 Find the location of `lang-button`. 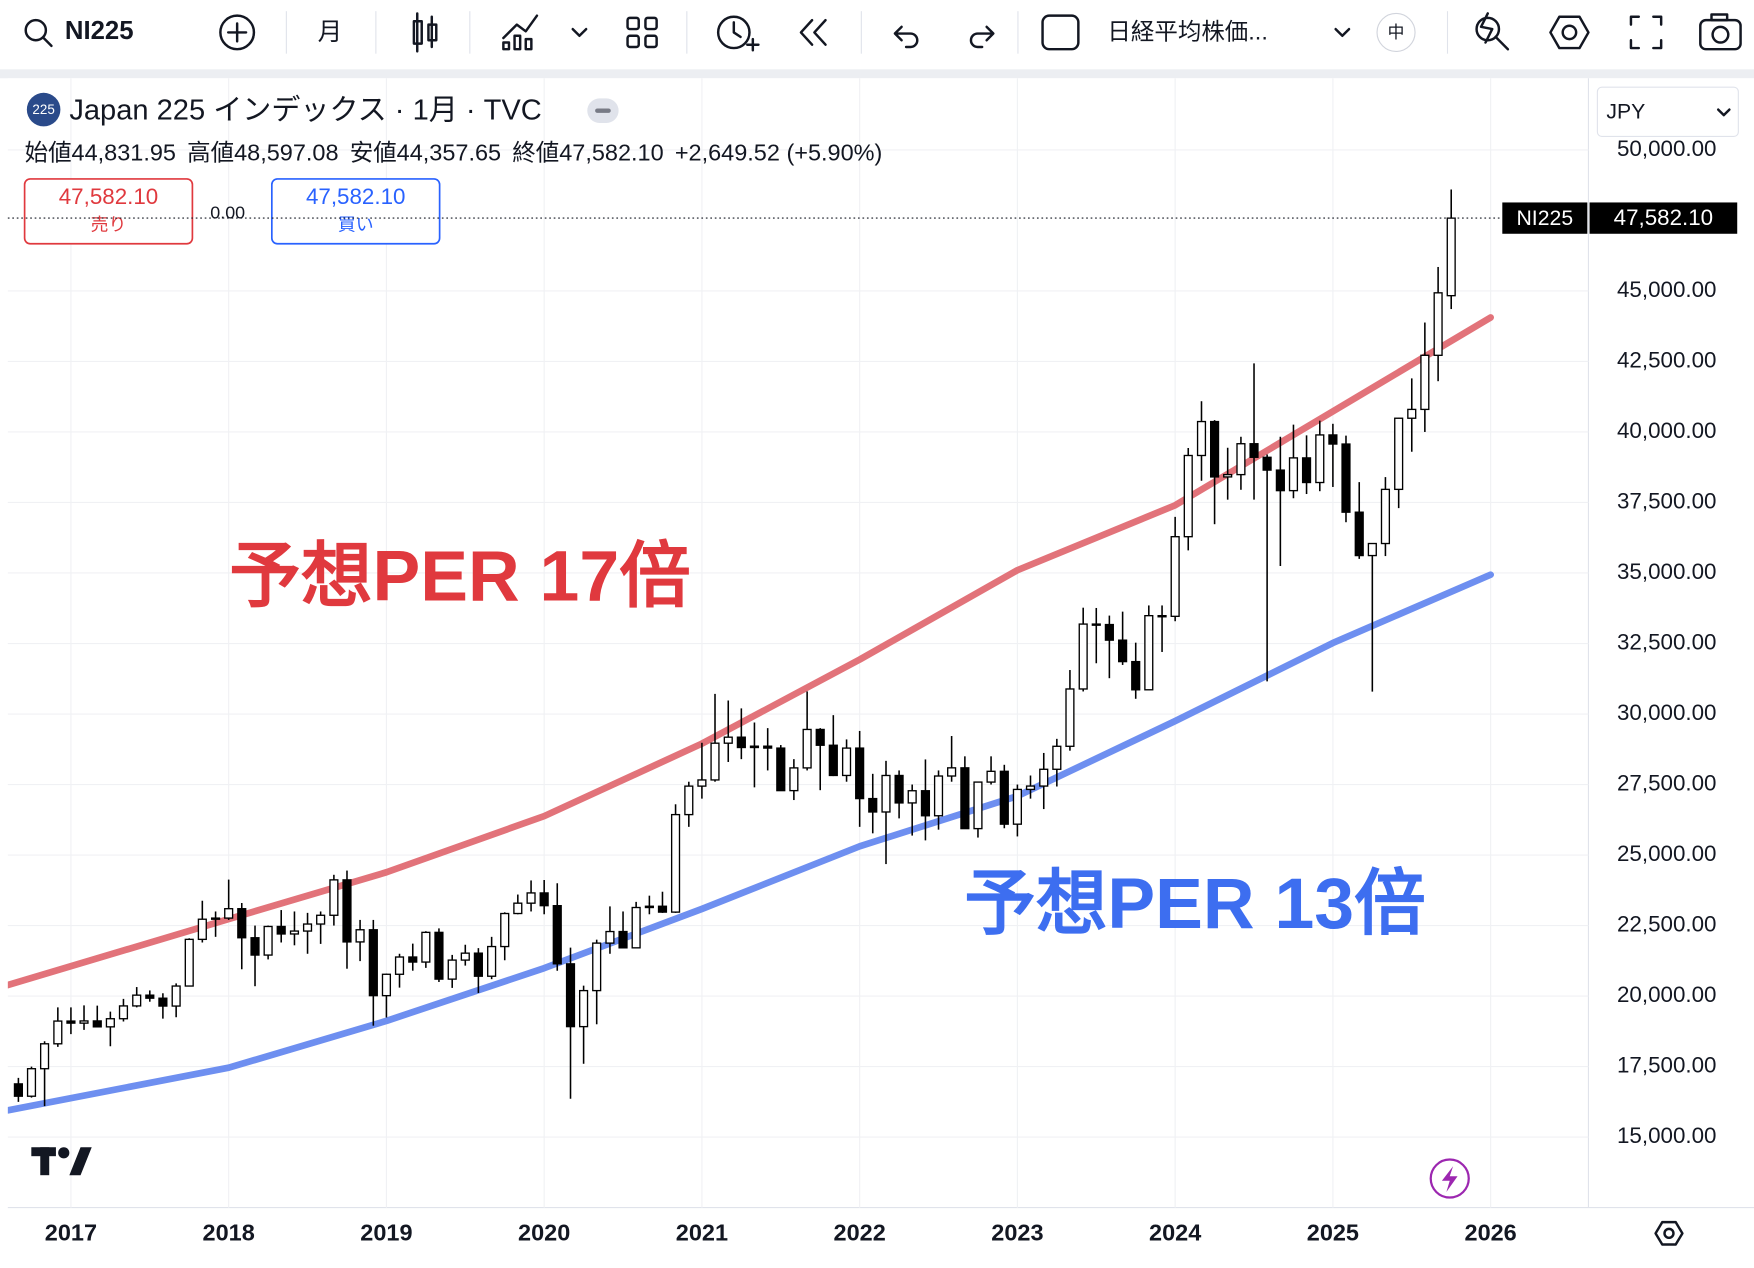

lang-button is located at coordinates (1396, 32).